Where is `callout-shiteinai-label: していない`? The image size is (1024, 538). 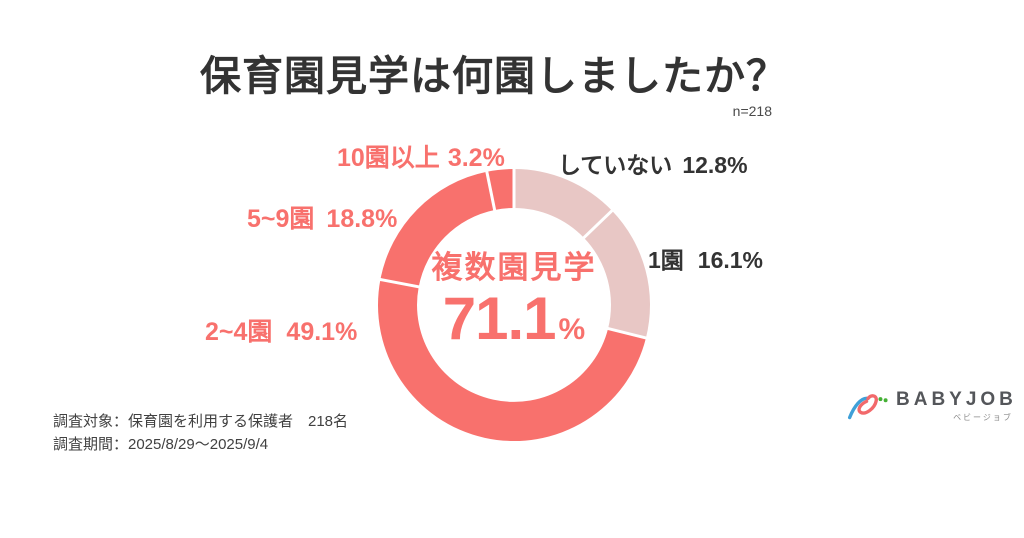 callout-shiteinai-label: していない is located at coordinates (615, 165).